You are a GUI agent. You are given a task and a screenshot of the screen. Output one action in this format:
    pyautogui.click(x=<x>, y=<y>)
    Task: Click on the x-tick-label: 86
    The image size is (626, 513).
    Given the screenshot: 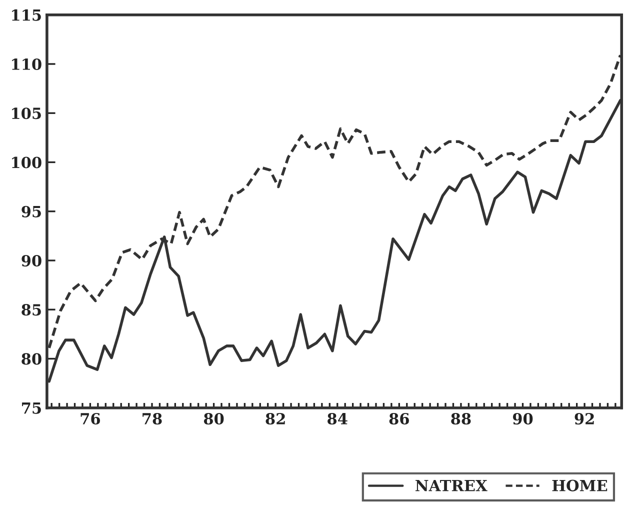 What is the action you would take?
    pyautogui.click(x=399, y=418)
    